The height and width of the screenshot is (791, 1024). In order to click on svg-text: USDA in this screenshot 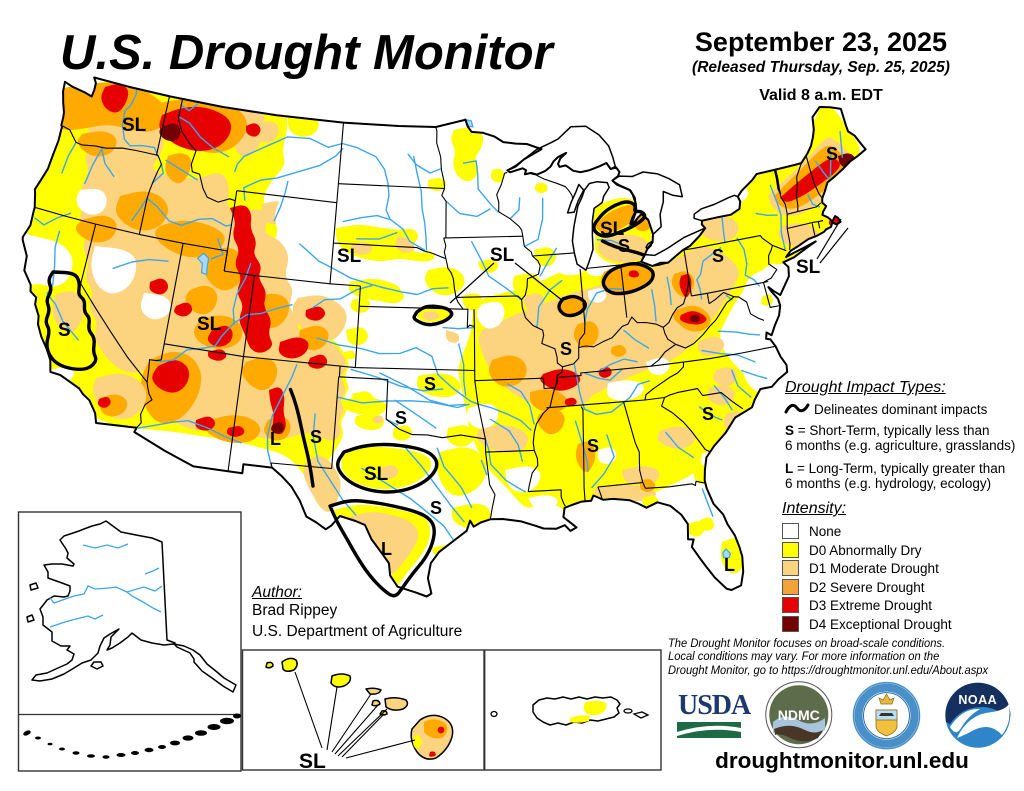, I will do `click(715, 705)`.